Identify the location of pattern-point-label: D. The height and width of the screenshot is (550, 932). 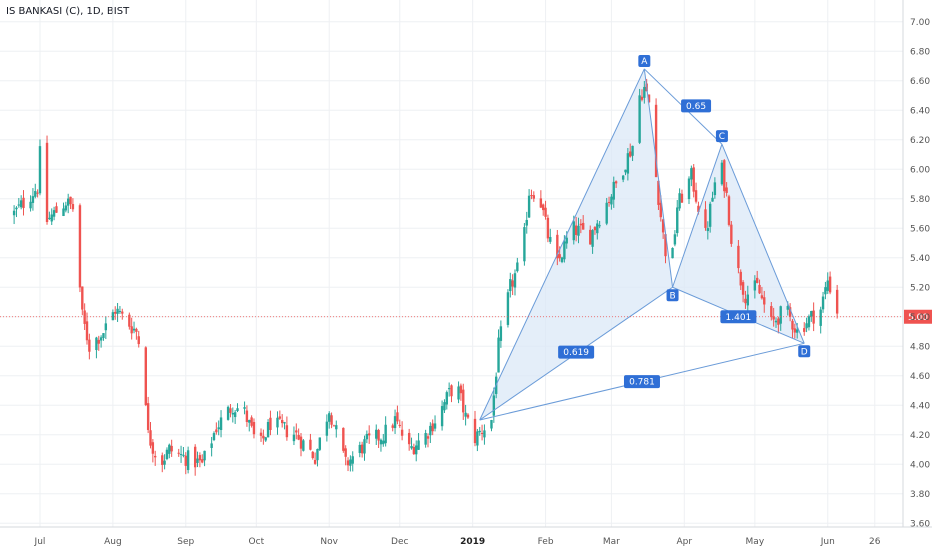
(804, 352).